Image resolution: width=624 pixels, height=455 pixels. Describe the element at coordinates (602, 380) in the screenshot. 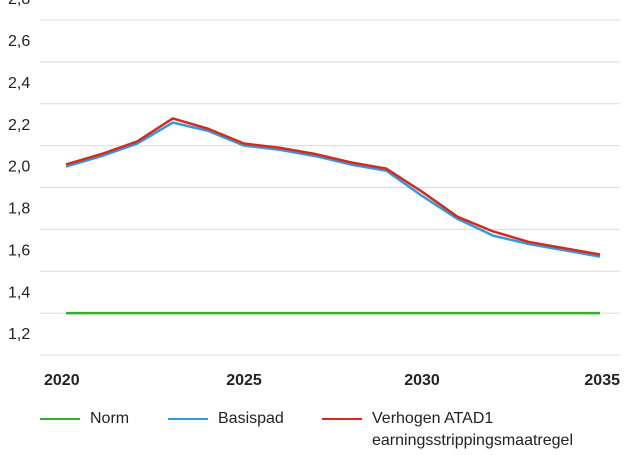

I see `x-tick-label: 2035` at that location.